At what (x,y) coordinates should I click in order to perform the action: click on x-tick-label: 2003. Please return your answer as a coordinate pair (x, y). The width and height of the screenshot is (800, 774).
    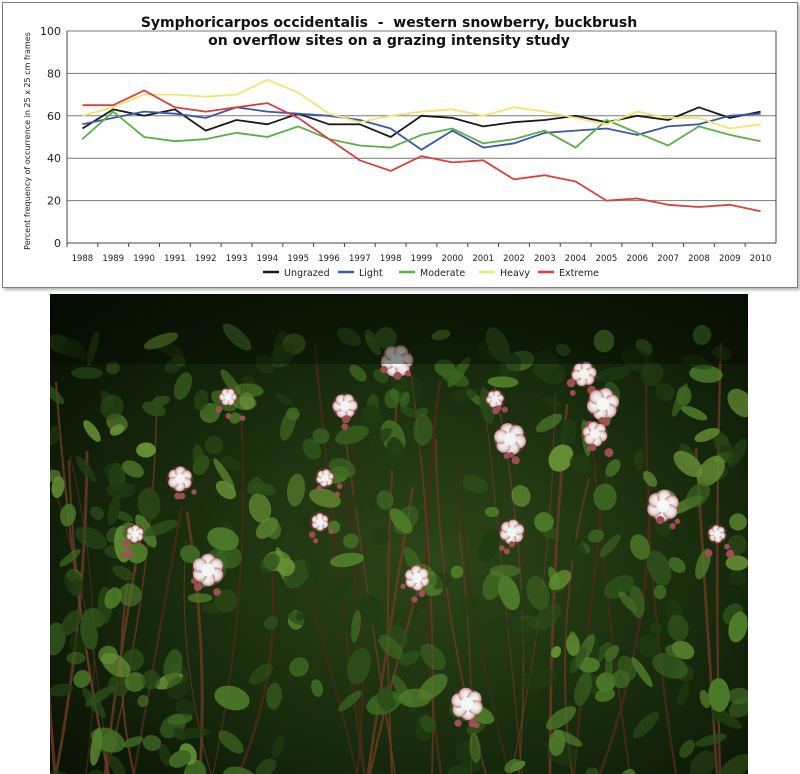
    Looking at the image, I should click on (545, 259).